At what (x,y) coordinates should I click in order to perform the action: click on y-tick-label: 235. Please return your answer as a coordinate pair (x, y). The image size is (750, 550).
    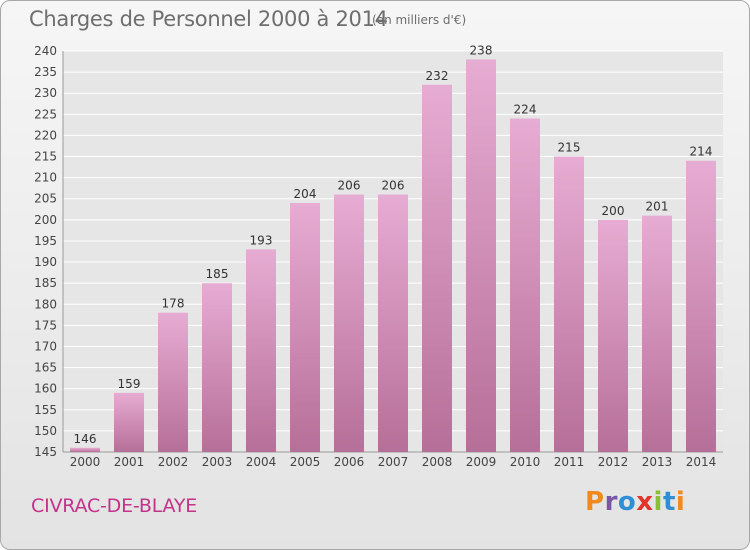
    Looking at the image, I should click on (45, 72).